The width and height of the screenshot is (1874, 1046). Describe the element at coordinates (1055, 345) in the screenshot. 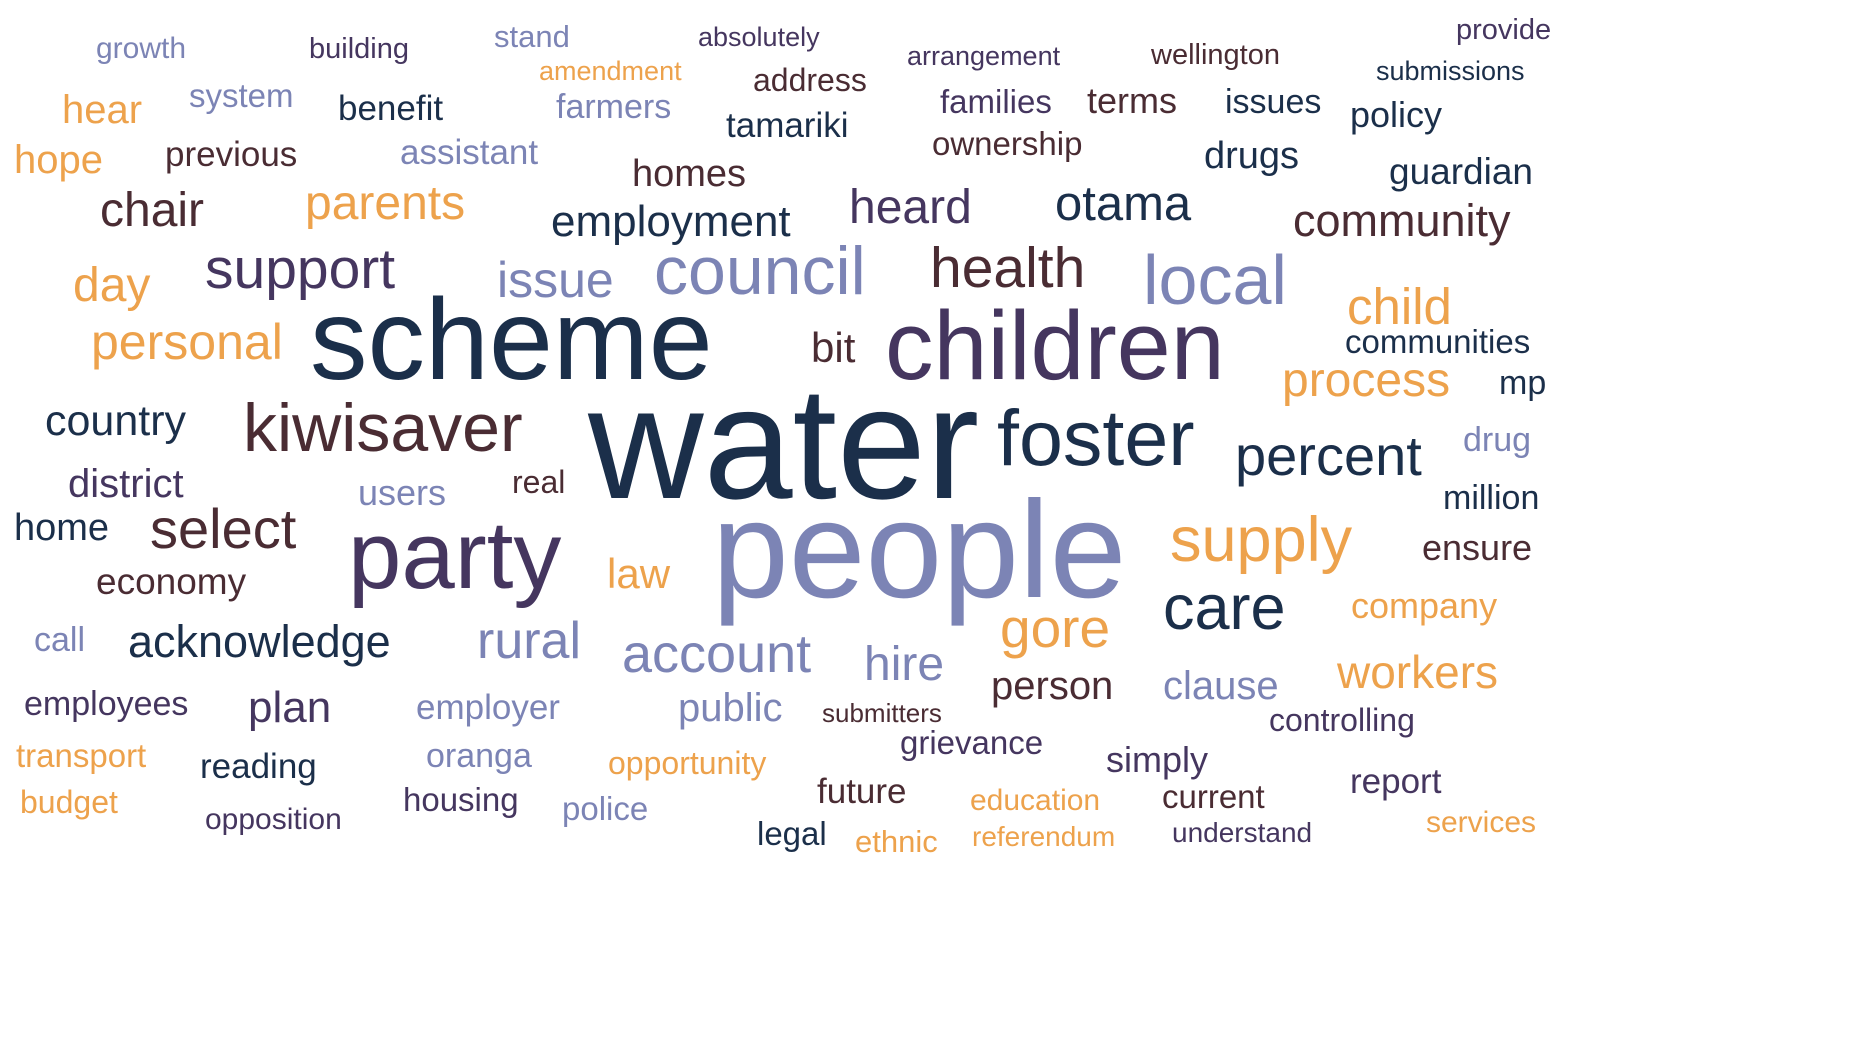

I see `word-children: children` at that location.